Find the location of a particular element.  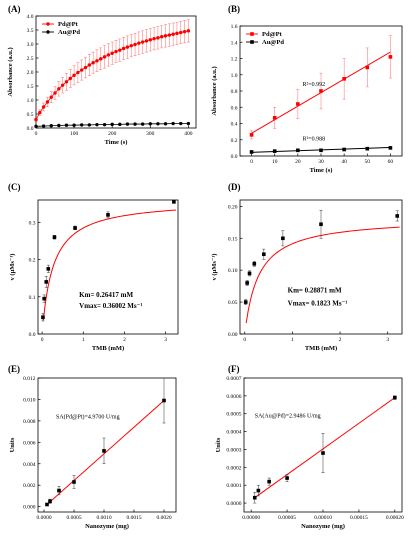

x-tick-label: 40 is located at coordinates (344, 162).